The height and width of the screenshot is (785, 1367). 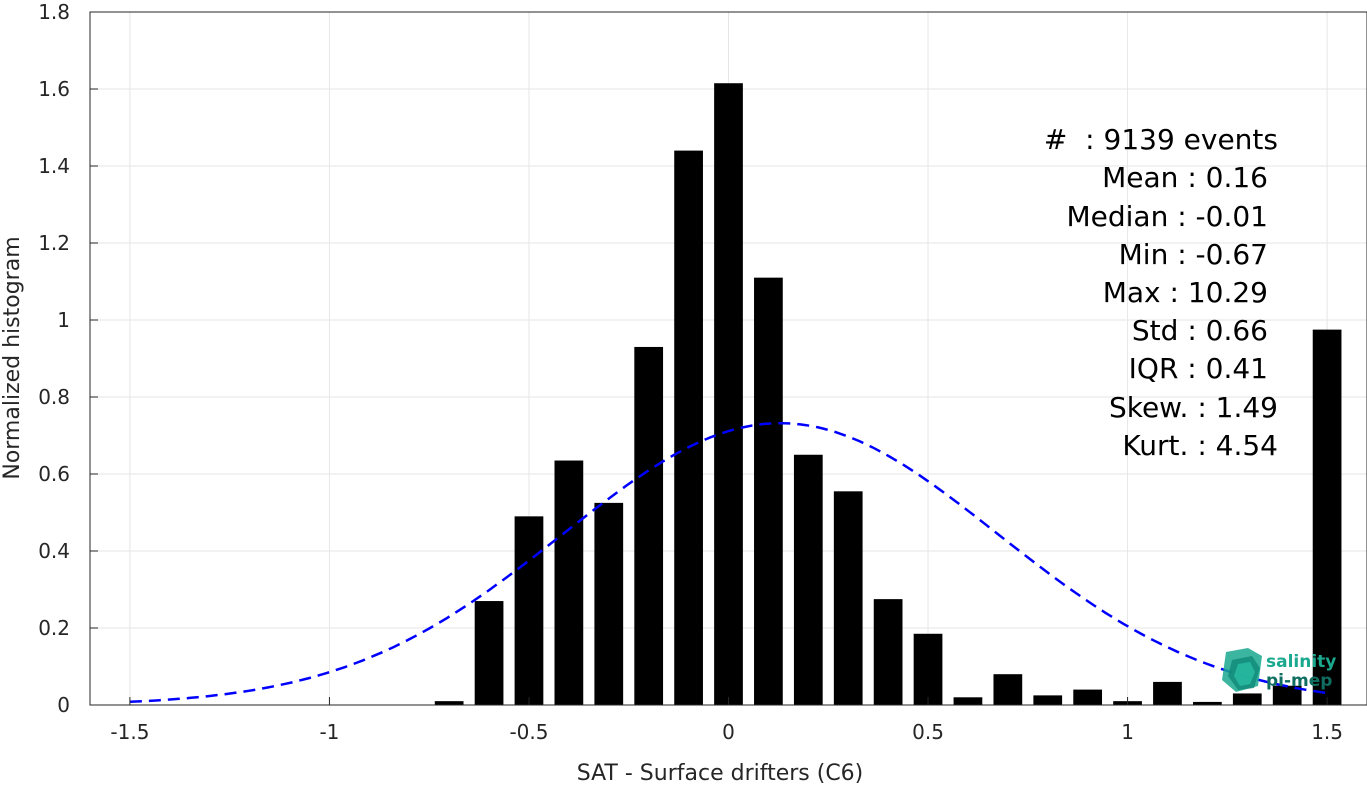 I want to click on y-axis-label: Normalized histogram, so click(x=12, y=357).